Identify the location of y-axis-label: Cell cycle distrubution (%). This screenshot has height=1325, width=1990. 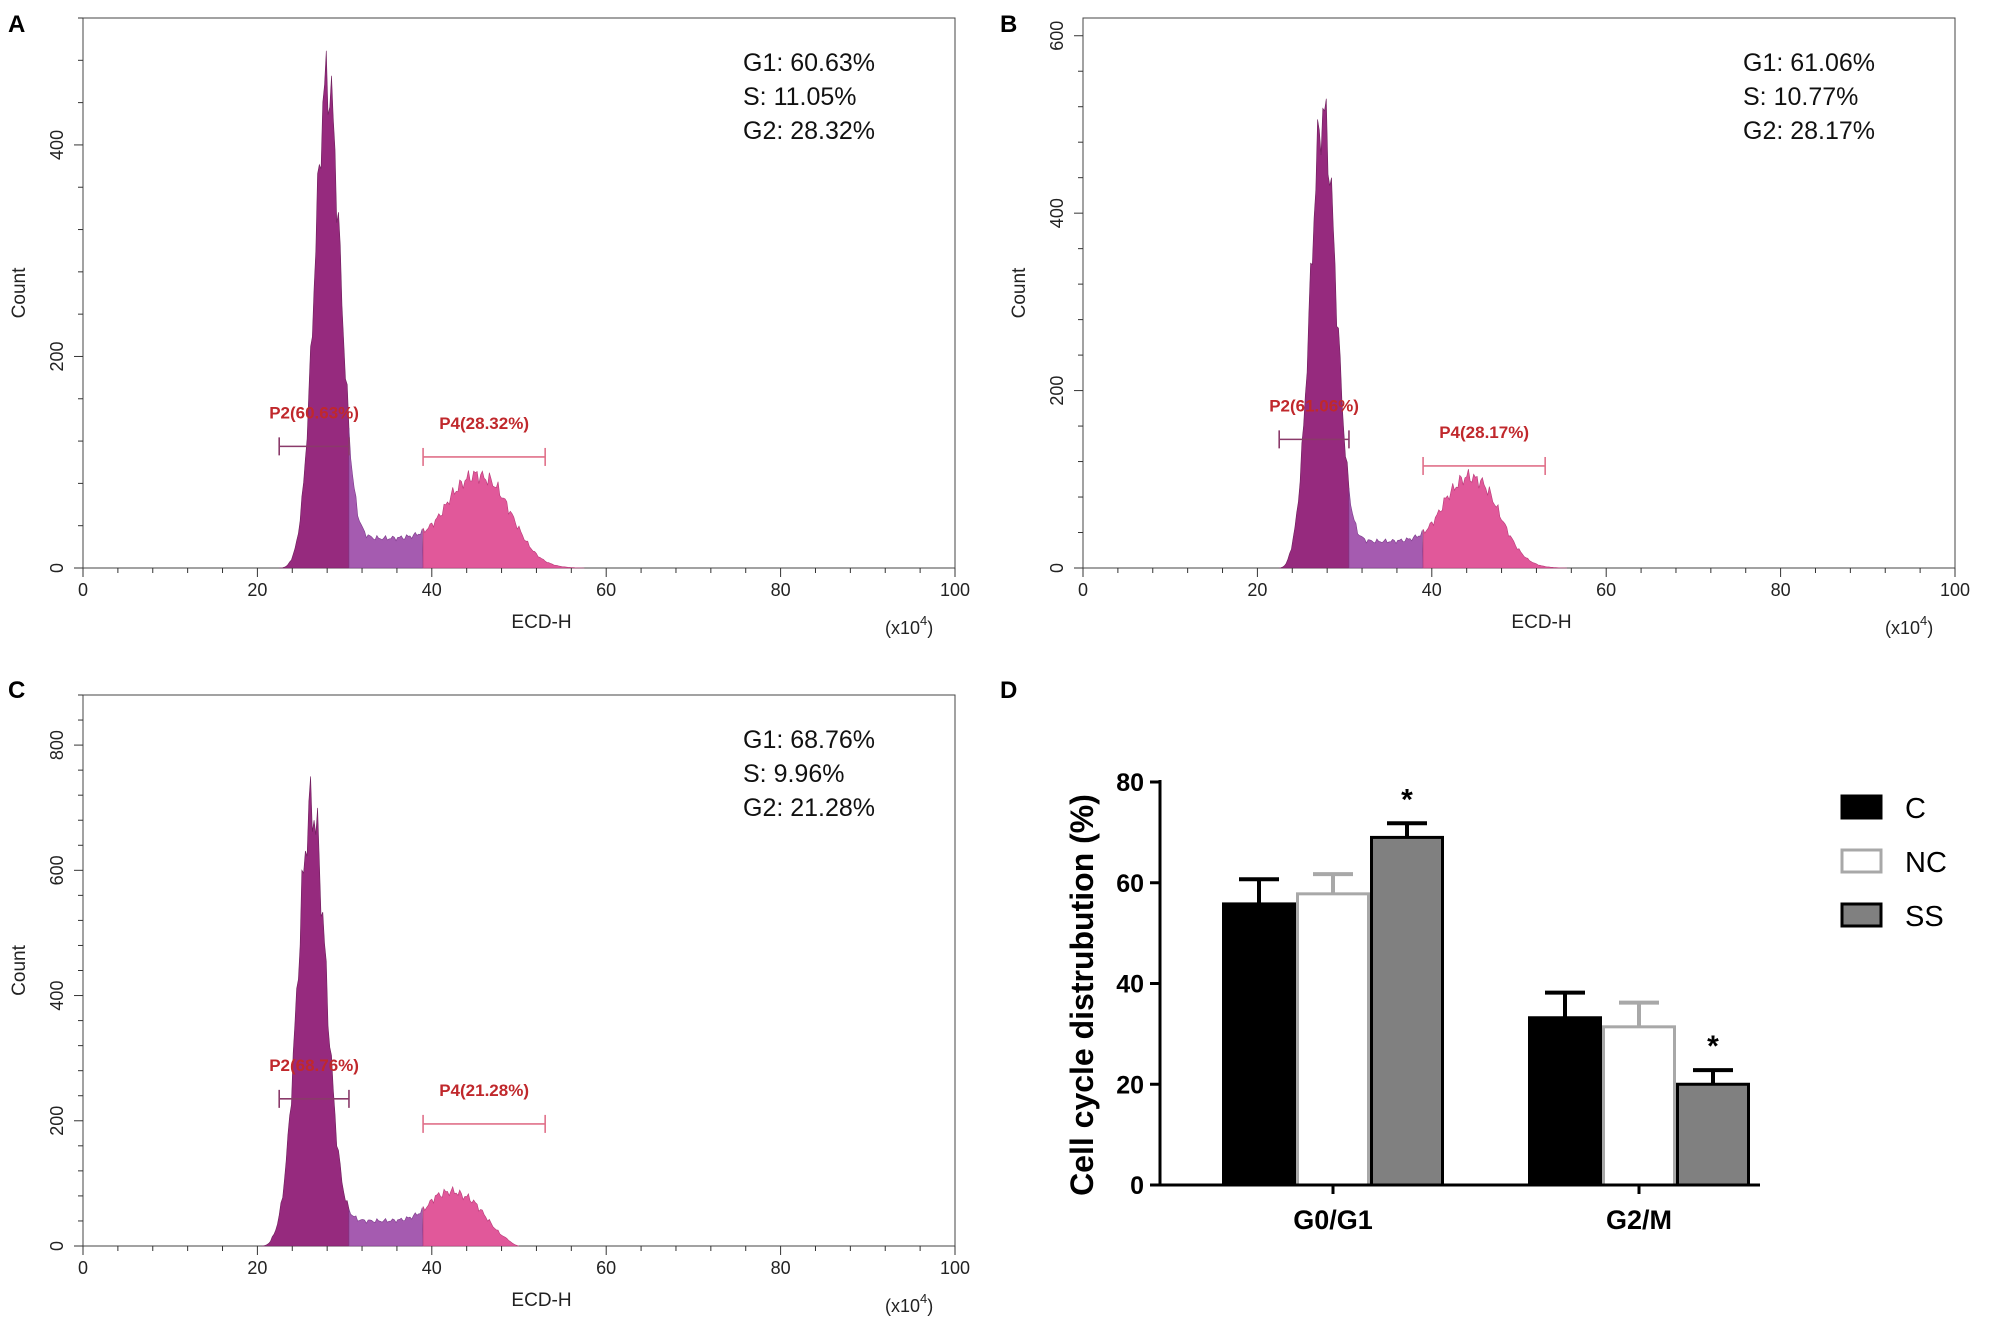
(1082, 995).